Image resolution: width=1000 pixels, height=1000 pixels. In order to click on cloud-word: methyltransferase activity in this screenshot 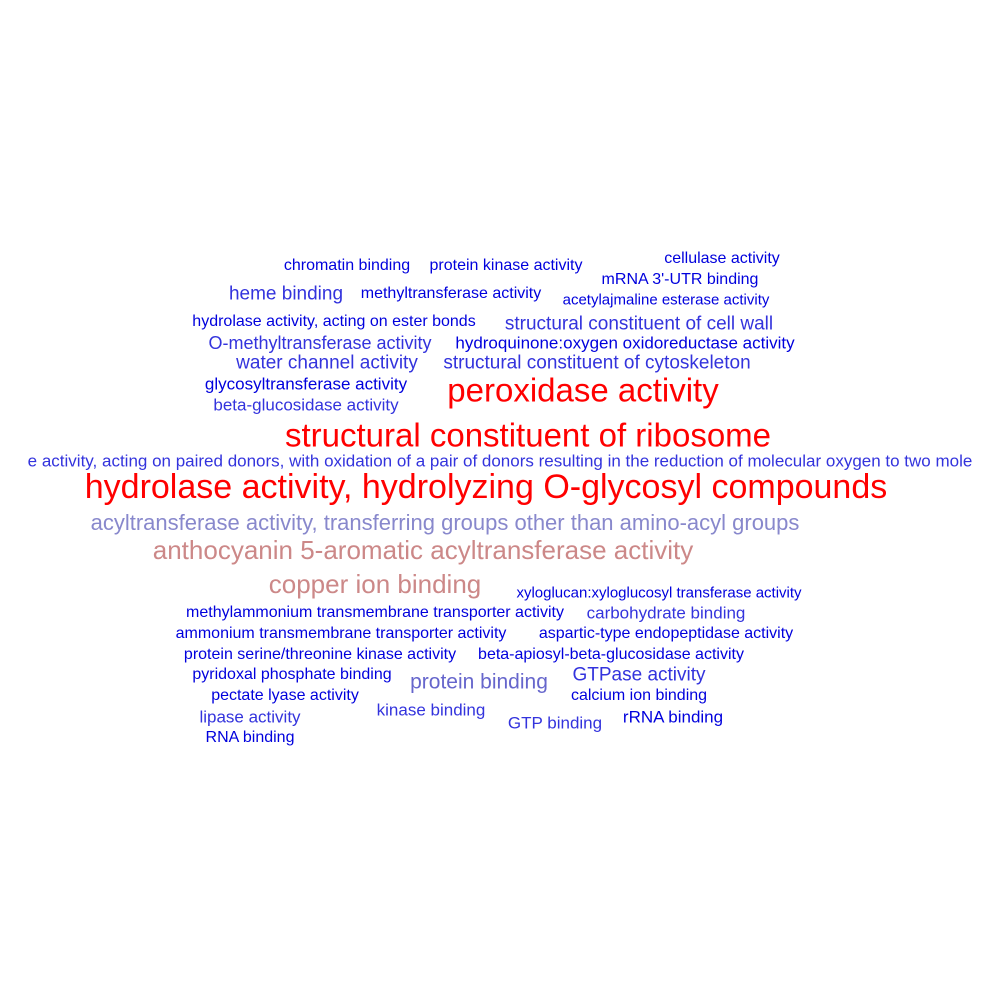, I will do `click(451, 293)`.